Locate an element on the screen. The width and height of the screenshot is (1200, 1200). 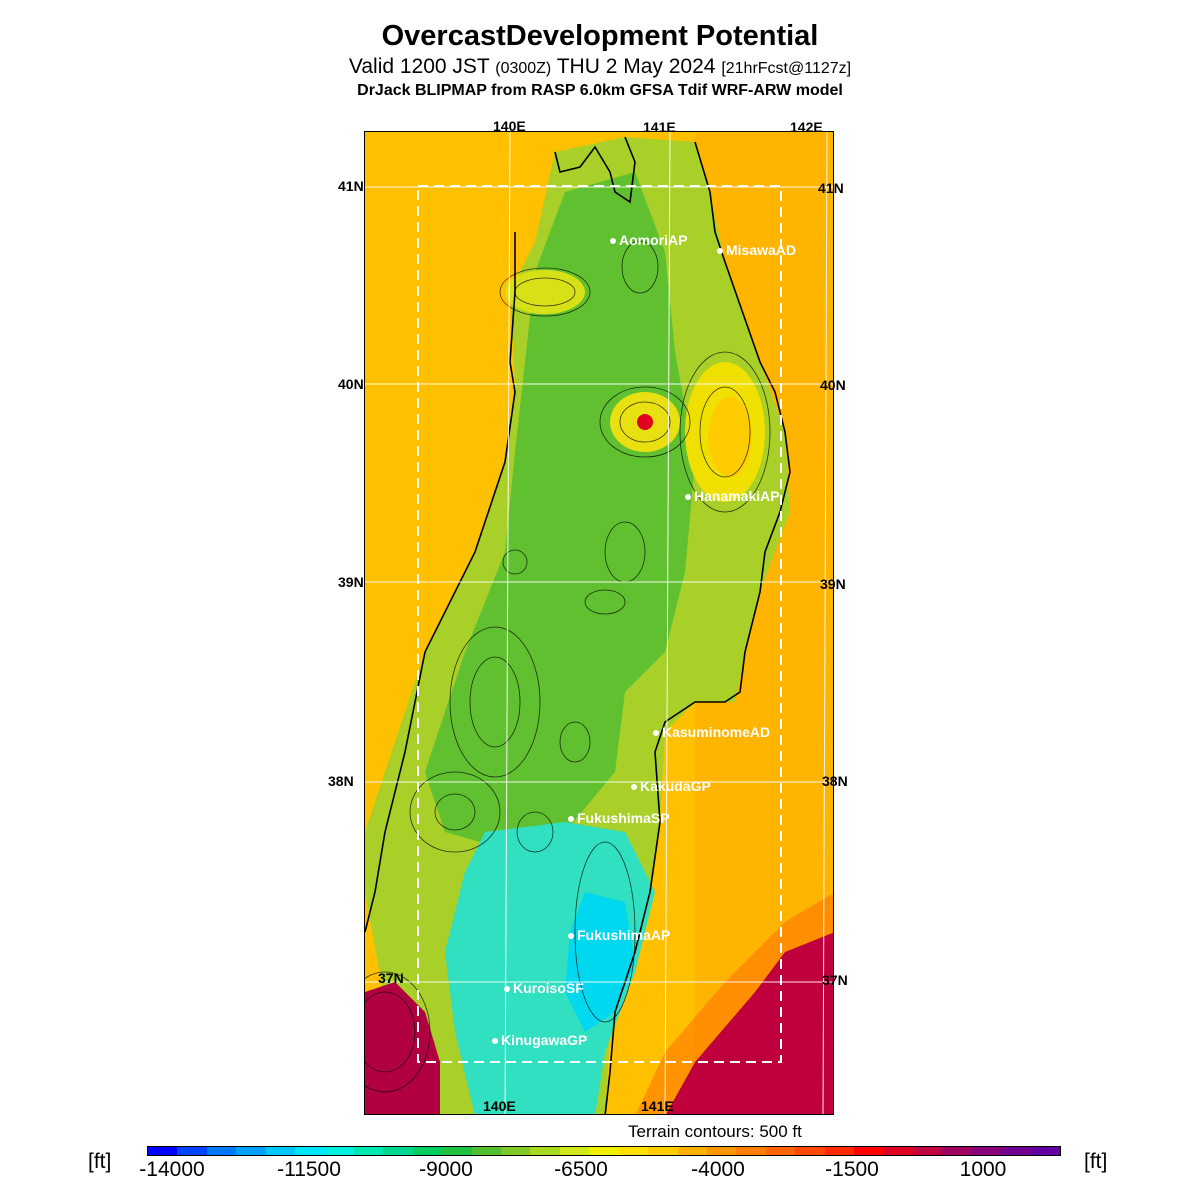
lat-label-right: 39N is located at coordinates (833, 584).